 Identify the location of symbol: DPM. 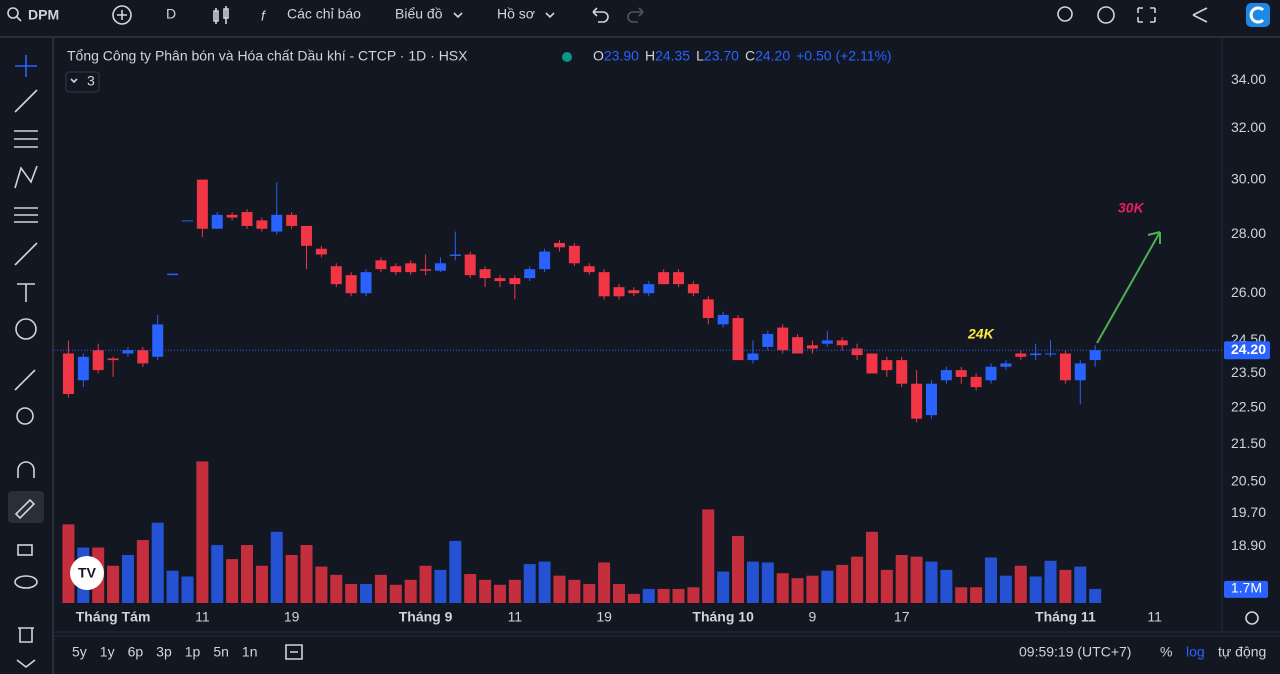
(43, 15).